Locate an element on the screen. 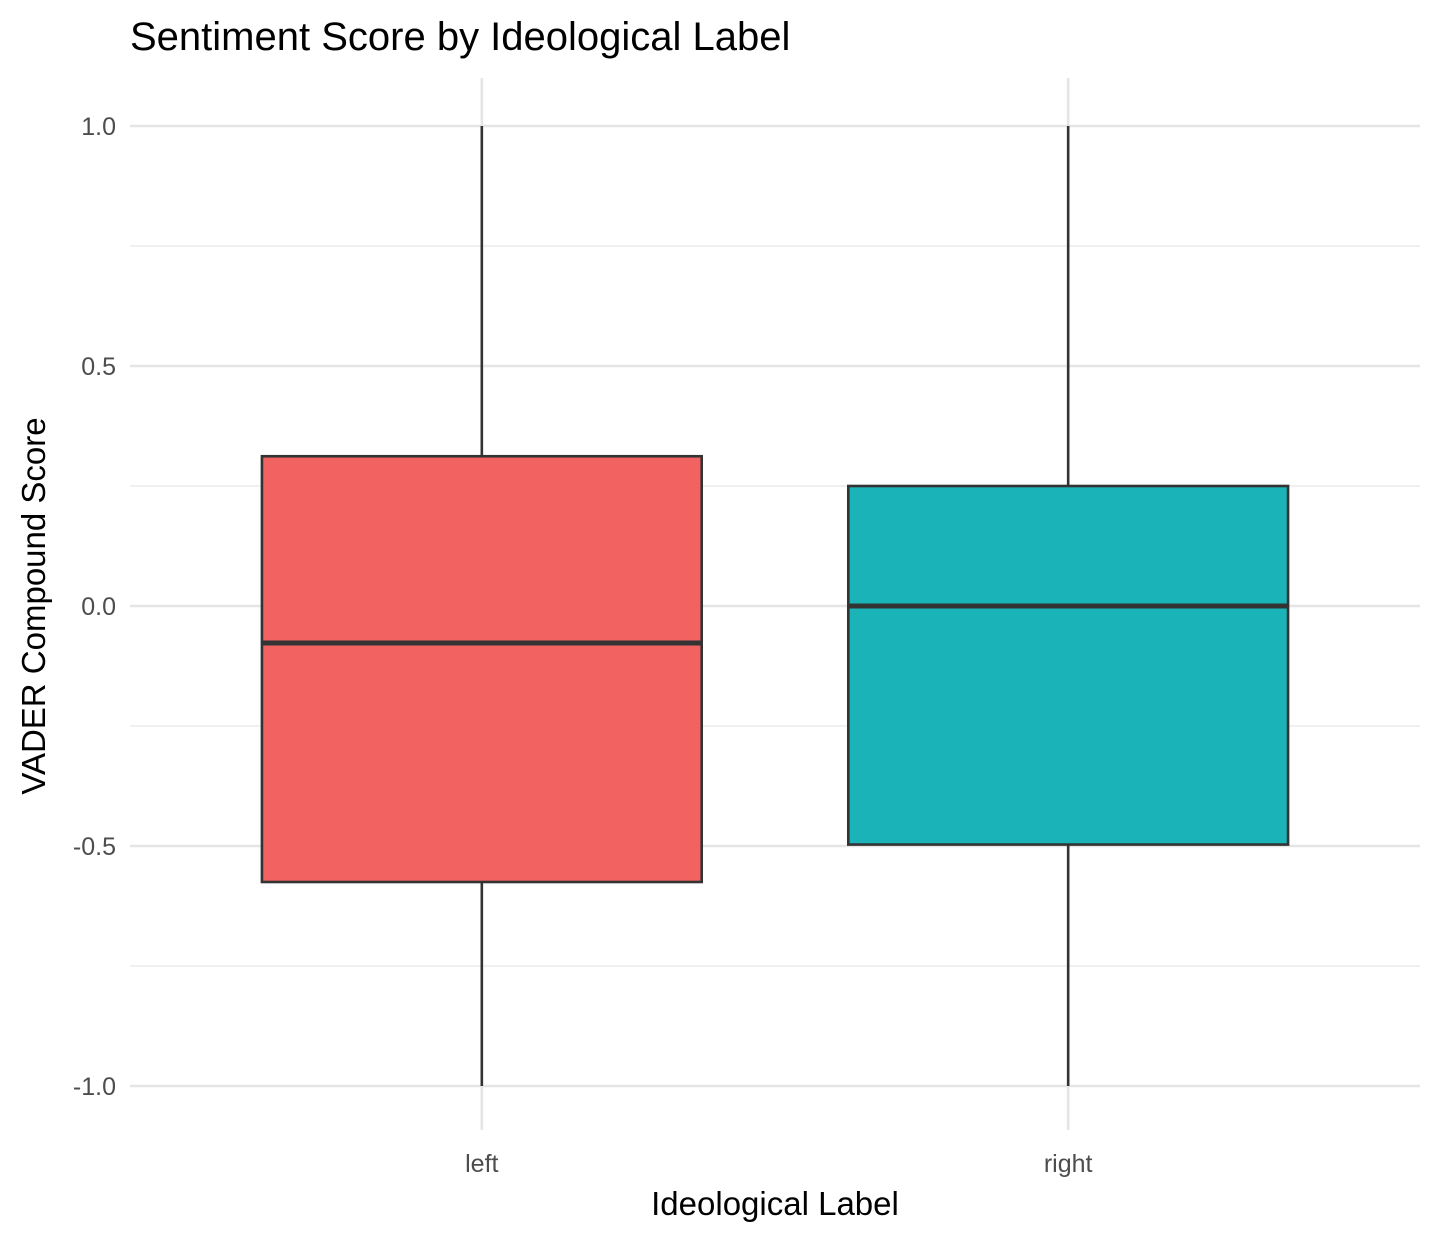 This screenshot has height=1242, width=1440. y-tick-label: 1.0 is located at coordinates (98, 127).